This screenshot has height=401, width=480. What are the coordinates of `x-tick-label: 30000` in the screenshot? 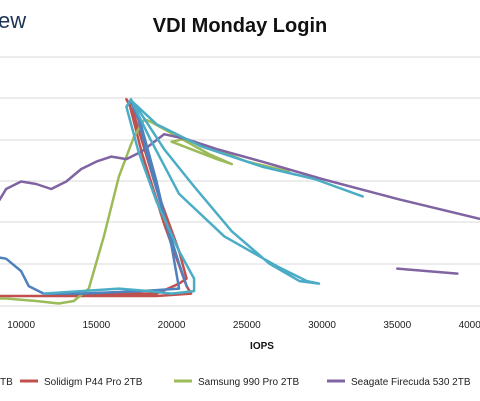 It's located at (322, 325).